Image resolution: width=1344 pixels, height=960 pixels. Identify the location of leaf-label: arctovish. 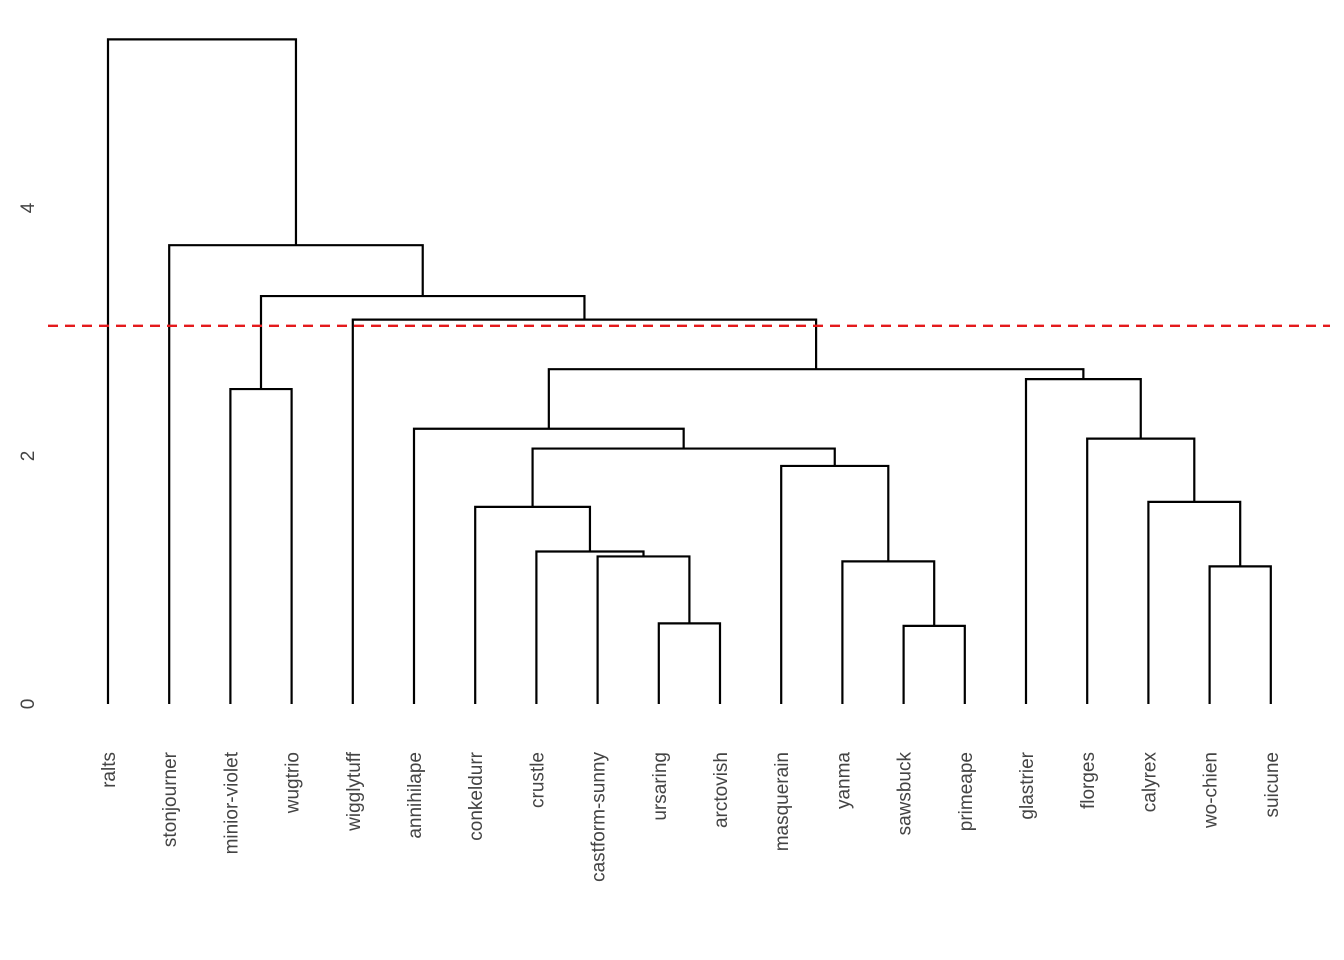
(721, 790).